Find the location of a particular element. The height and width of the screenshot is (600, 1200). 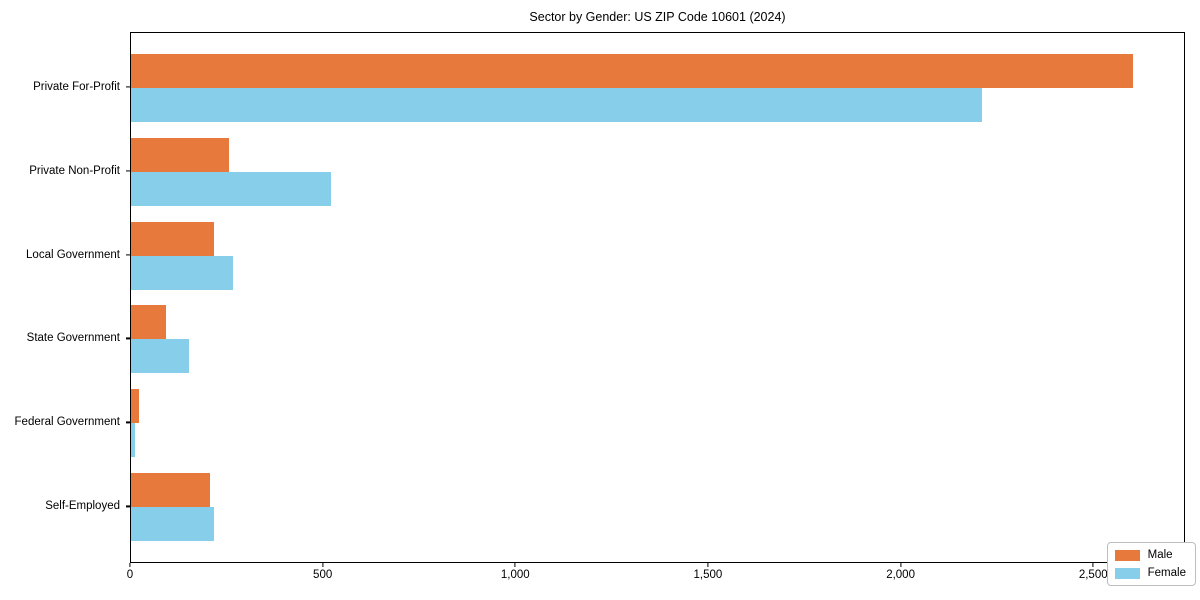

ytick-label-local-government: Local Government is located at coordinates (73, 254).